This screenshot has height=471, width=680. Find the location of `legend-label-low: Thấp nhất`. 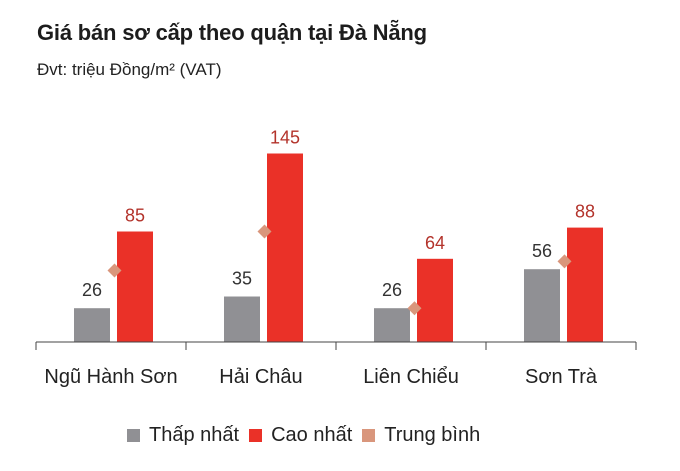

legend-label-low: Thấp nhất is located at coordinates (194, 435).